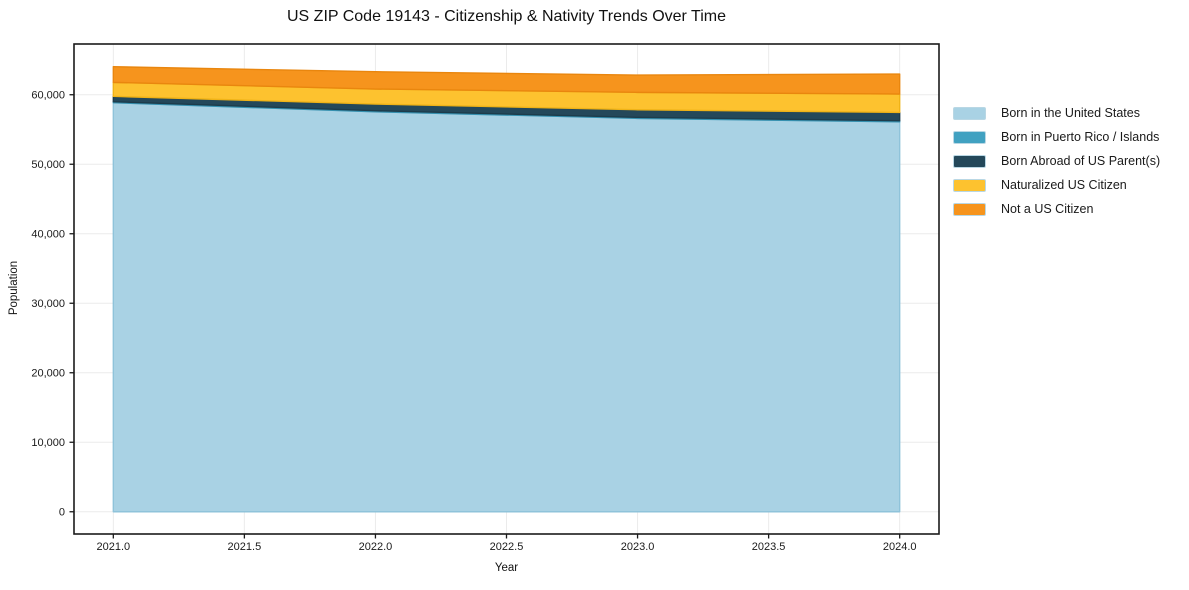 The width and height of the screenshot is (1189, 590). What do you see at coordinates (1080, 137) in the screenshot?
I see `legend-label: Born in Puerto Rico / Islands` at bounding box center [1080, 137].